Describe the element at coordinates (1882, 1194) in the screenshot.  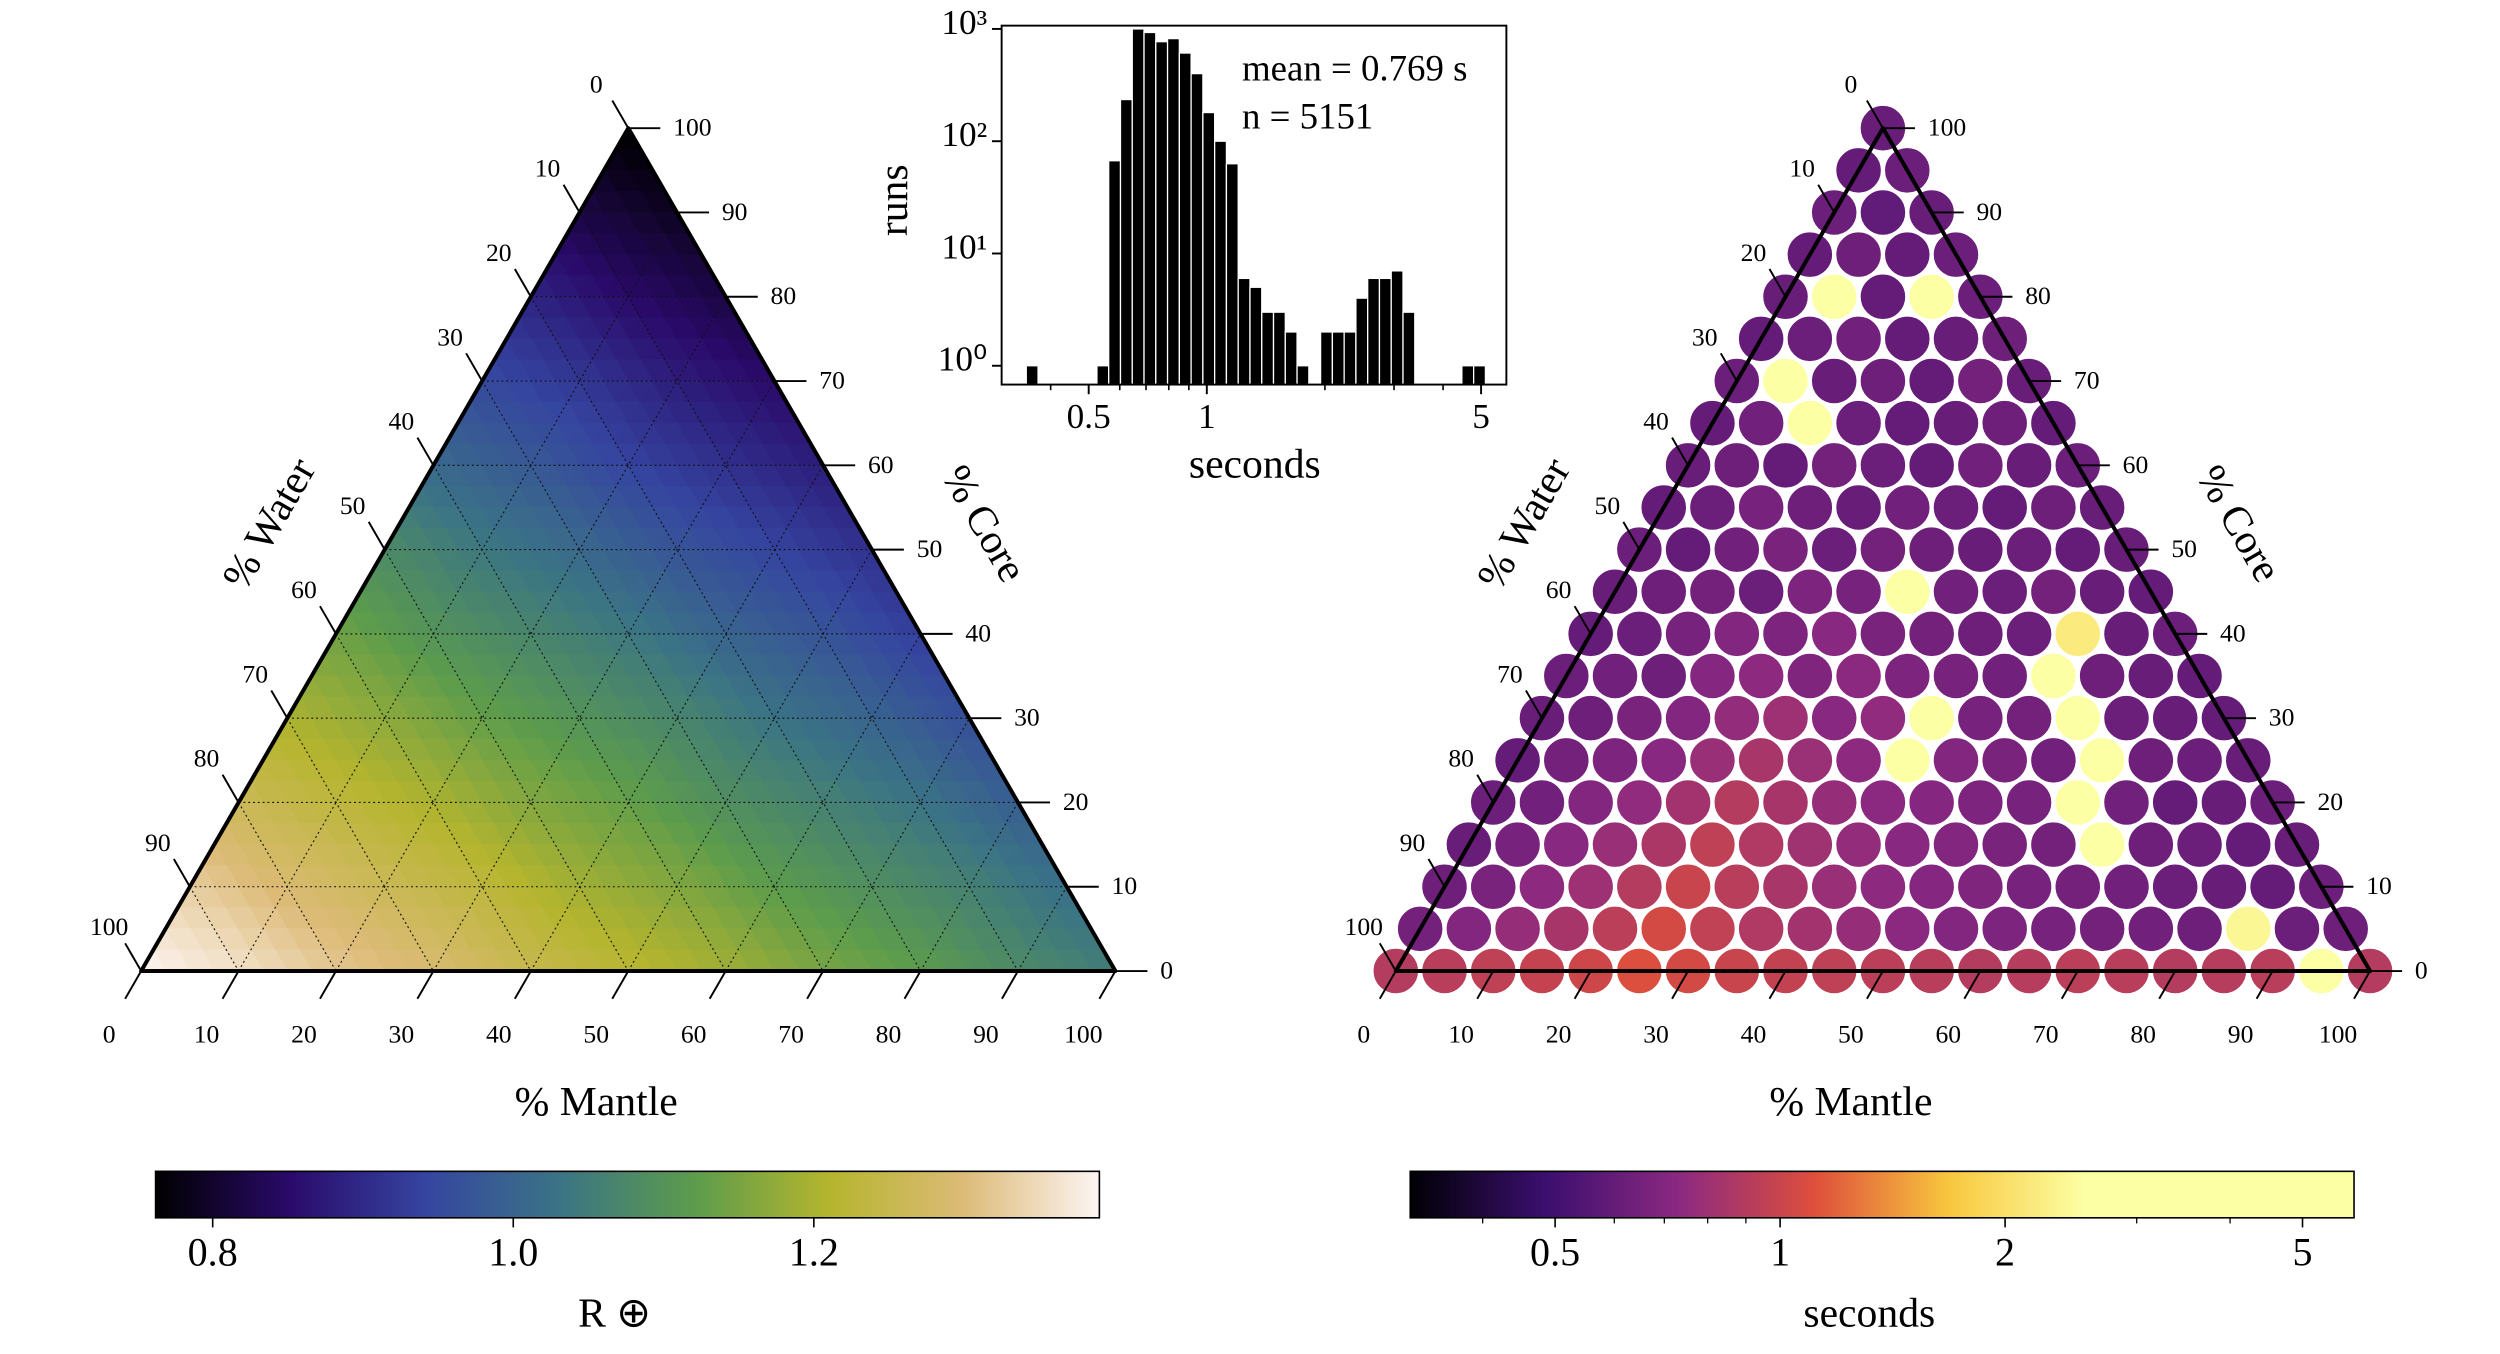
I see `colorbar` at that location.